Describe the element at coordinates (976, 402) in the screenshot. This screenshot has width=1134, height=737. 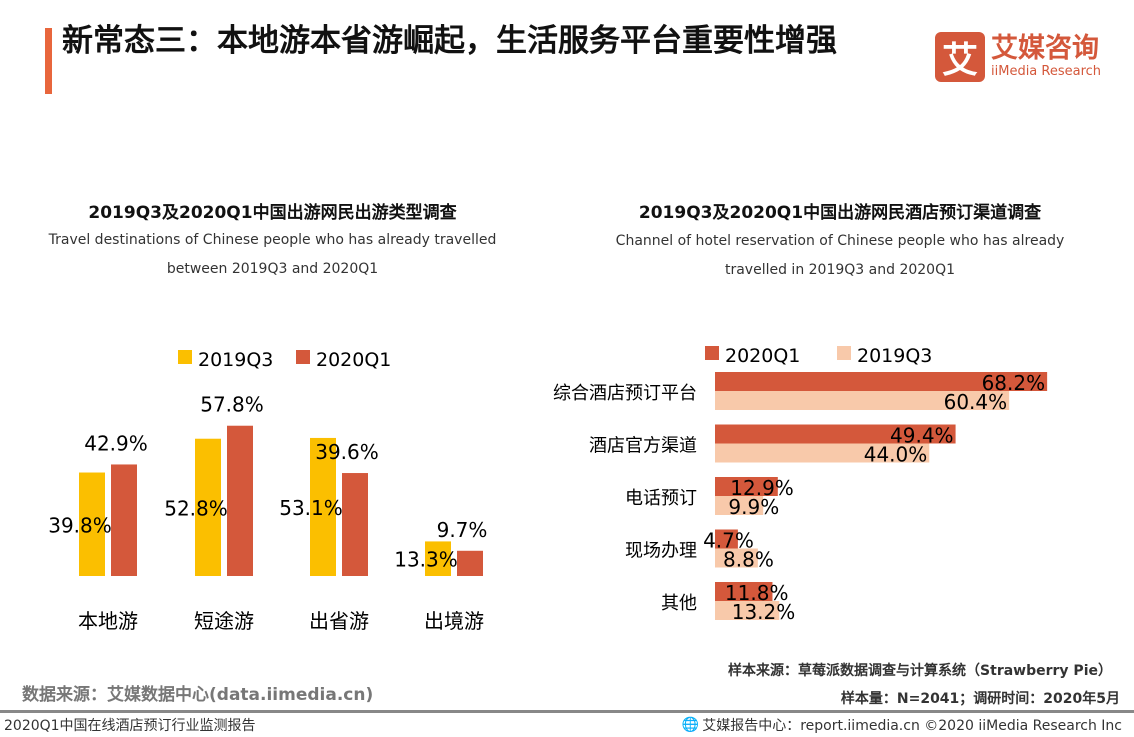
I see `data-label-2019Q3-综合酒店预订平台: 60.4%` at that location.